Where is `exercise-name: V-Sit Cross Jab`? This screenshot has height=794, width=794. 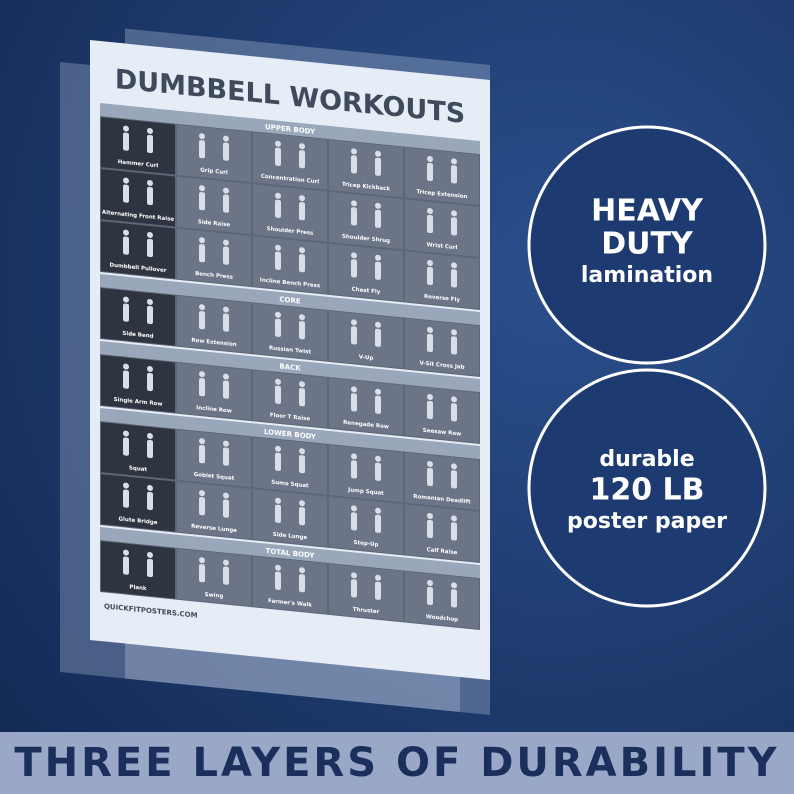
exercise-name: V-Sit Cross Jab is located at coordinates (441, 365).